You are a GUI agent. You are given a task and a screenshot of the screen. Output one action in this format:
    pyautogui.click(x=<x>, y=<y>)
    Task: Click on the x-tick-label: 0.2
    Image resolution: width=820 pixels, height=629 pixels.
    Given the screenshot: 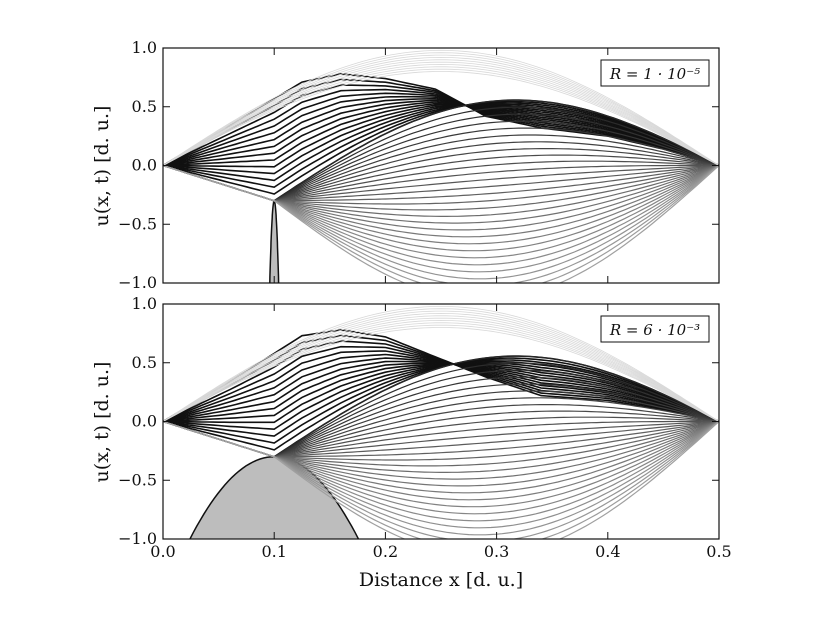 What is the action you would take?
    pyautogui.click(x=385, y=551)
    